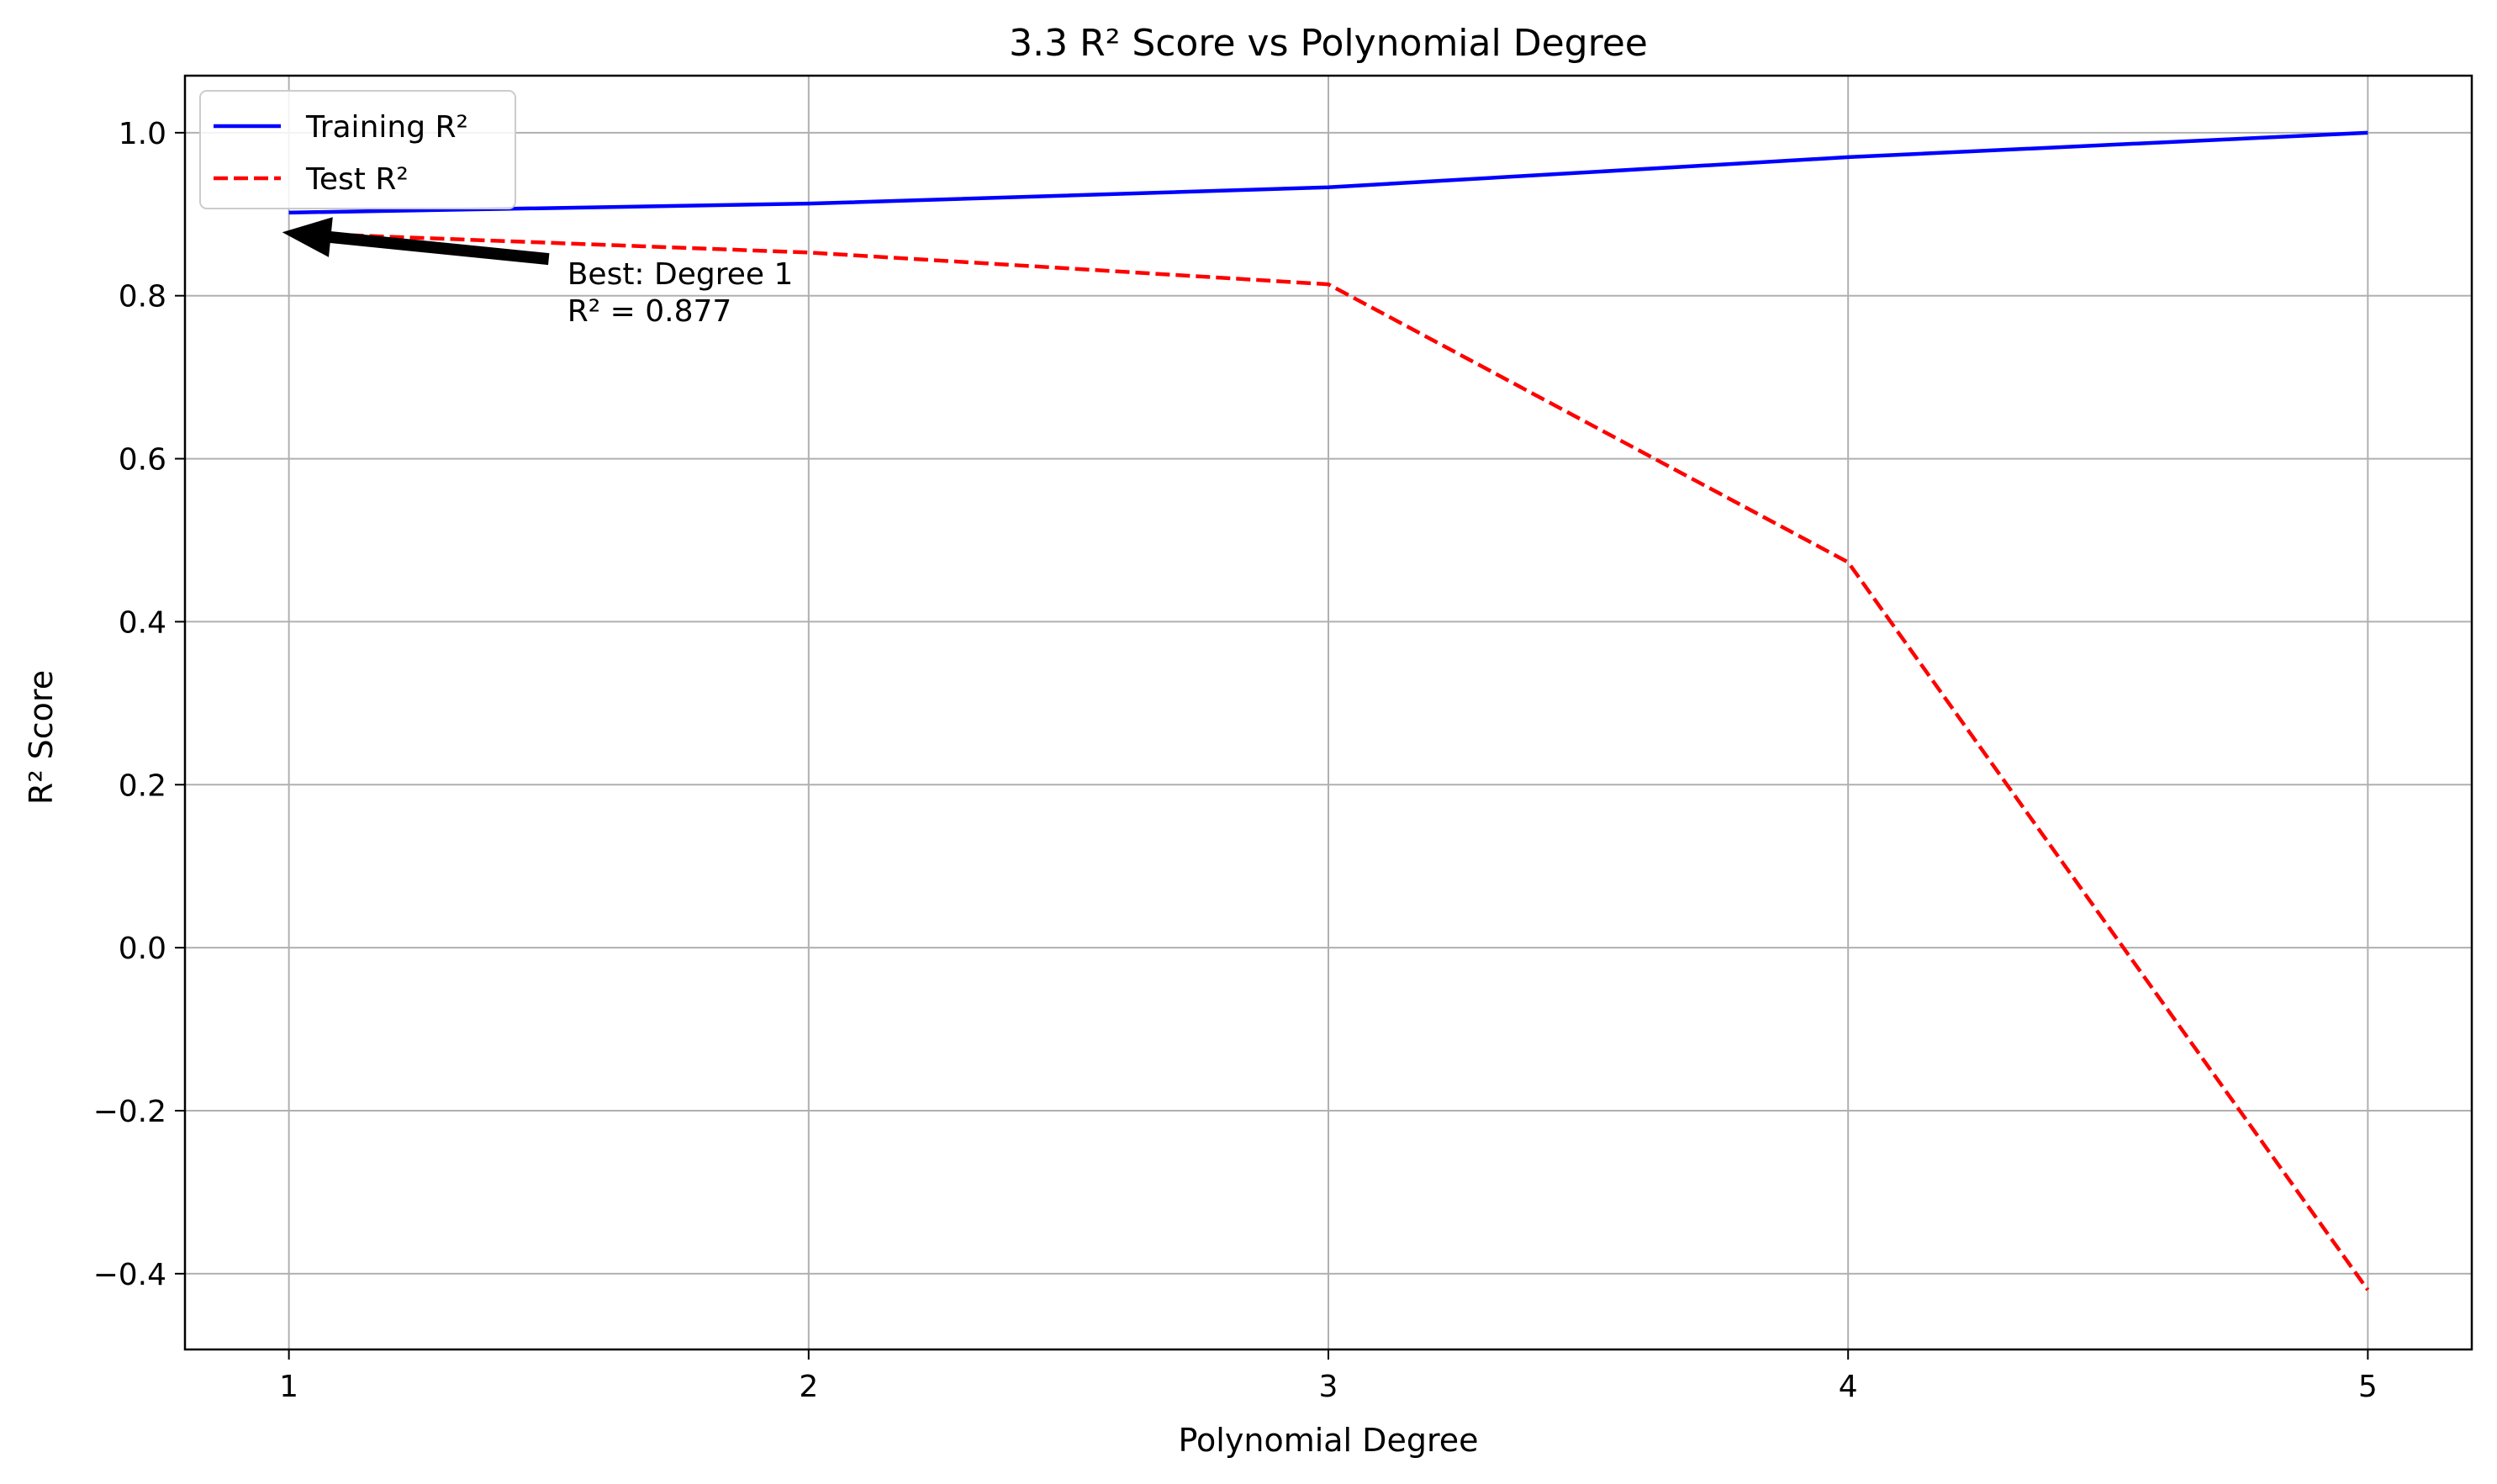 This screenshot has height=1484, width=2497. What do you see at coordinates (1848, 1387) in the screenshot?
I see `x-tick-label: 4` at bounding box center [1848, 1387].